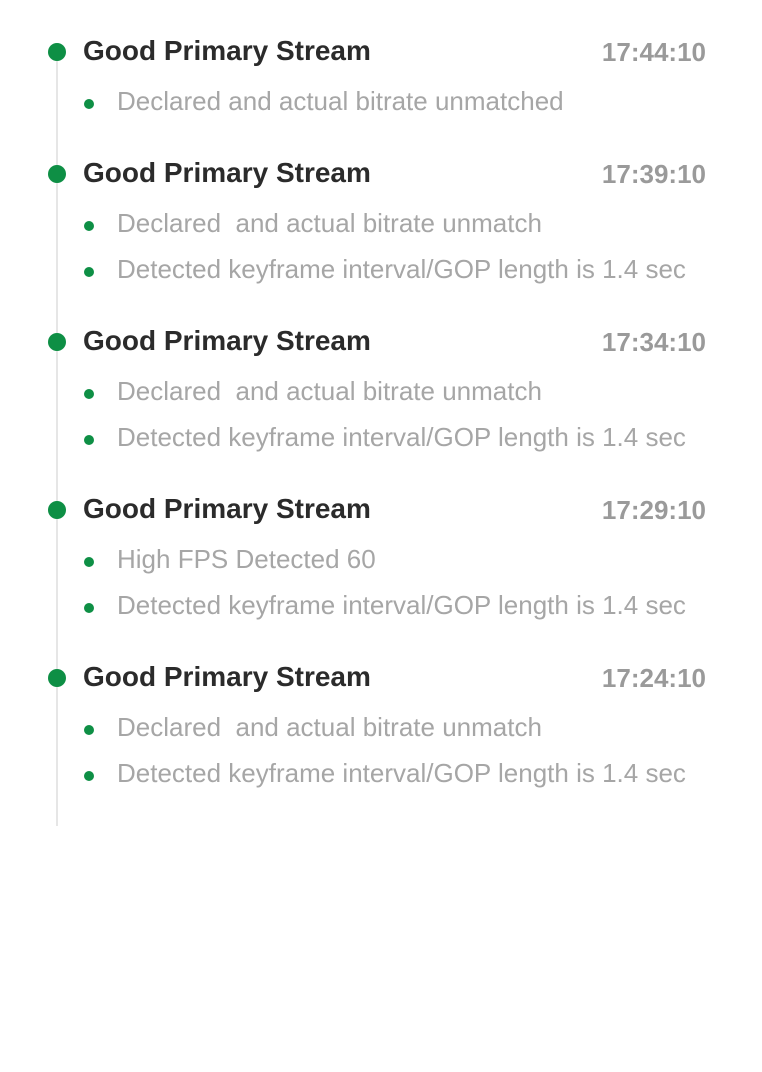  Describe the element at coordinates (381, 174) in the screenshot. I see `event-header: Good Primary Stream 17:39:10` at that location.